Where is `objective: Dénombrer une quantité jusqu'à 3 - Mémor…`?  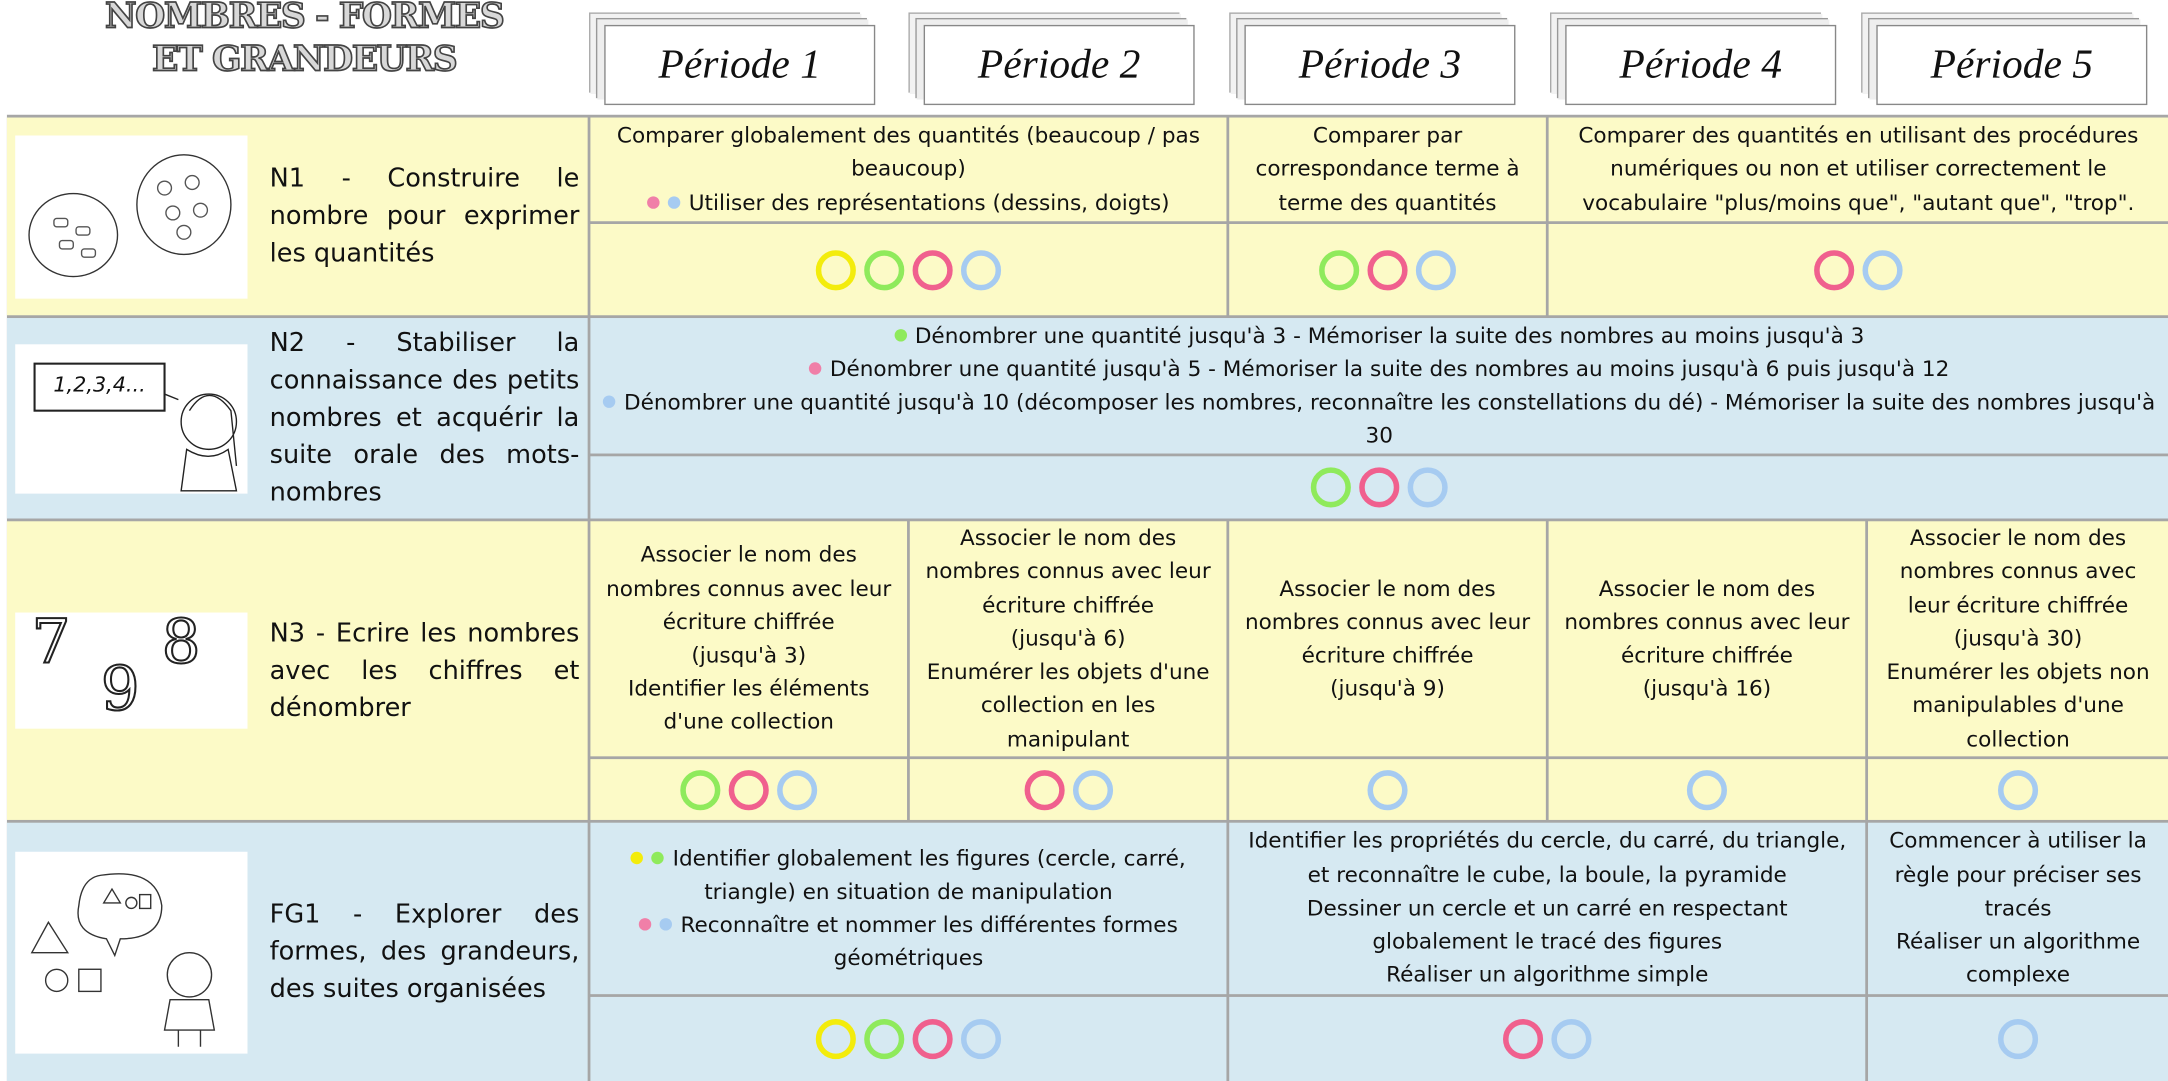
objective: Dénombrer une quantité jusqu'à 3 - Mémor… is located at coordinates (1379, 335).